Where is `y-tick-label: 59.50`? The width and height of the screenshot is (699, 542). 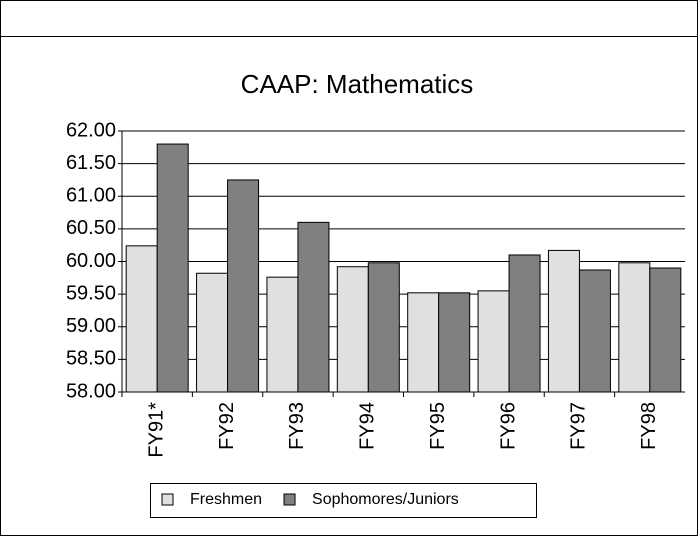
y-tick-label: 59.50 is located at coordinates (91, 293).